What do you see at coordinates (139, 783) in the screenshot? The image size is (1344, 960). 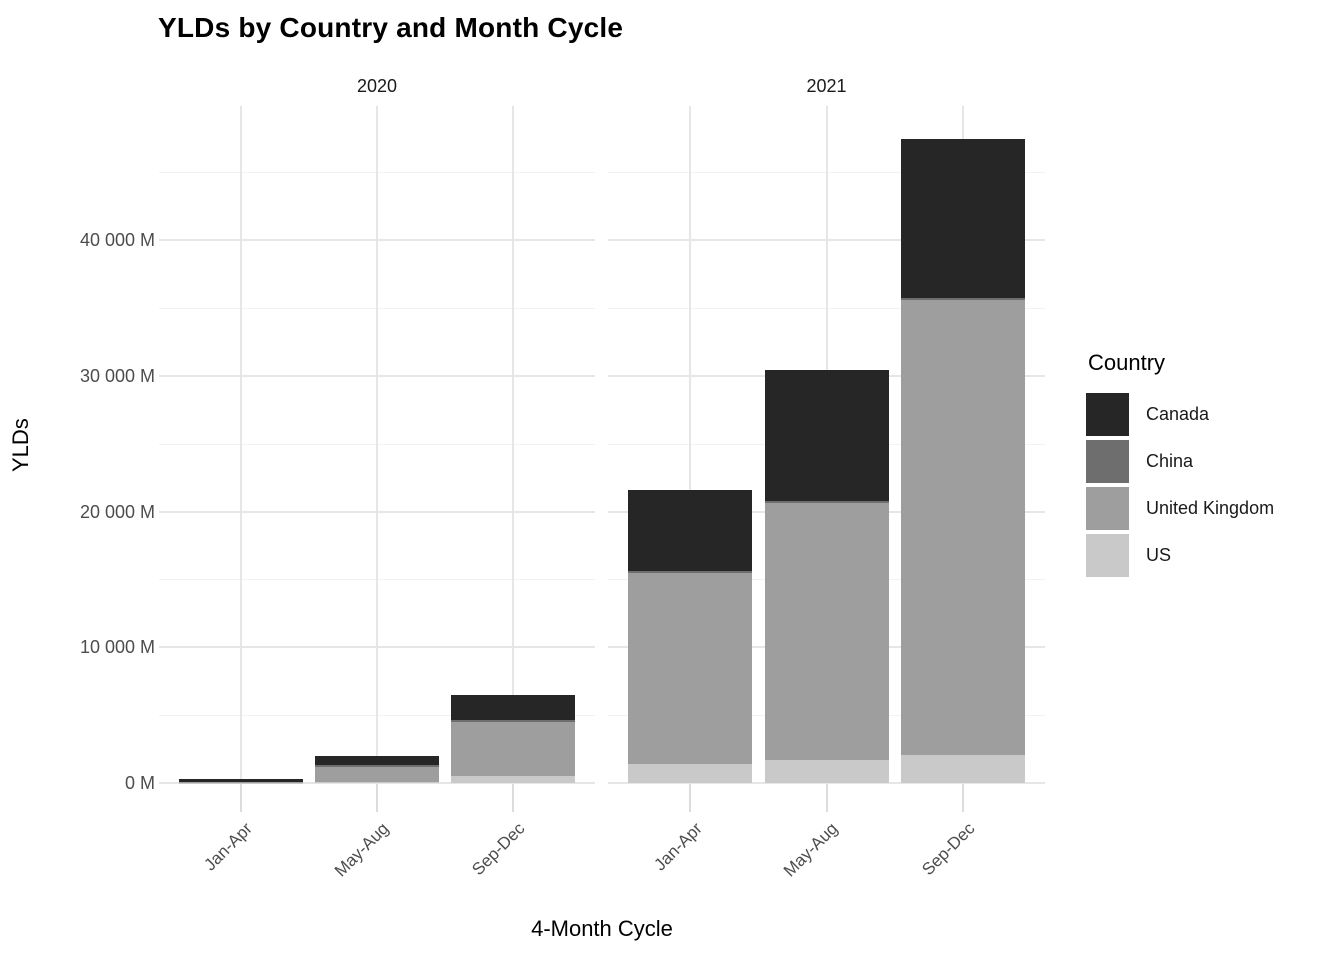 I see `y-tick-label: 0 M` at bounding box center [139, 783].